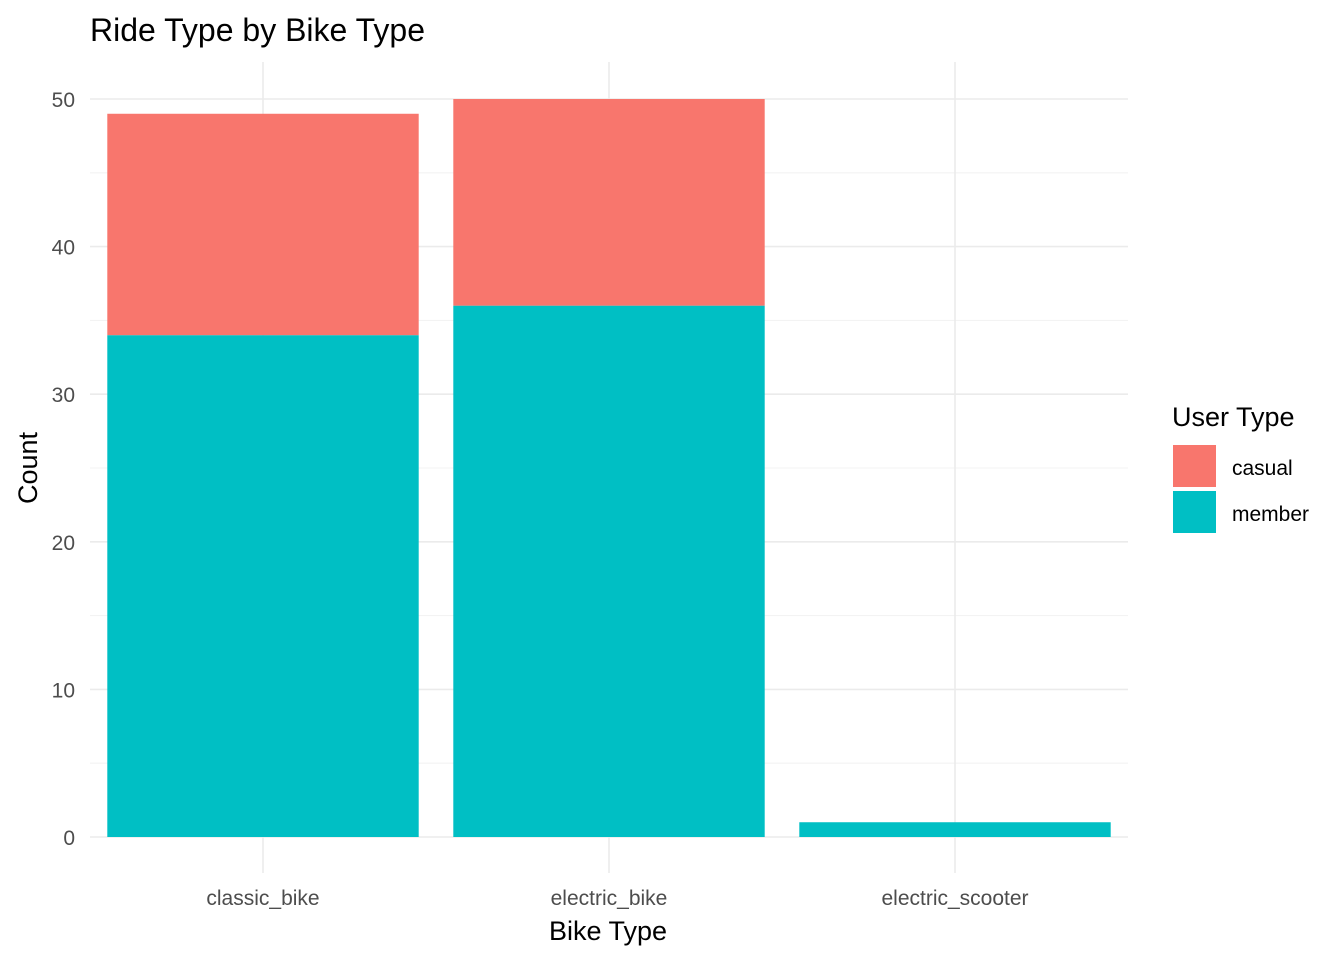 Image resolution: width=1344 pixels, height=960 pixels. Describe the element at coordinates (1270, 514) in the screenshot. I see `legend-label-member: member` at that location.